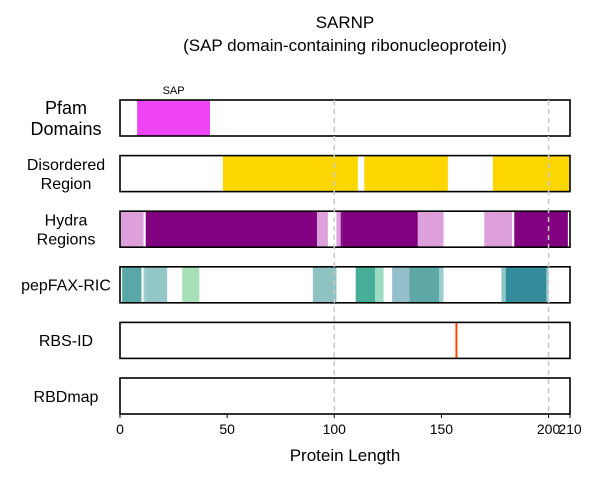  What do you see at coordinates (66, 220) in the screenshot?
I see `track-label: Hydra` at bounding box center [66, 220].